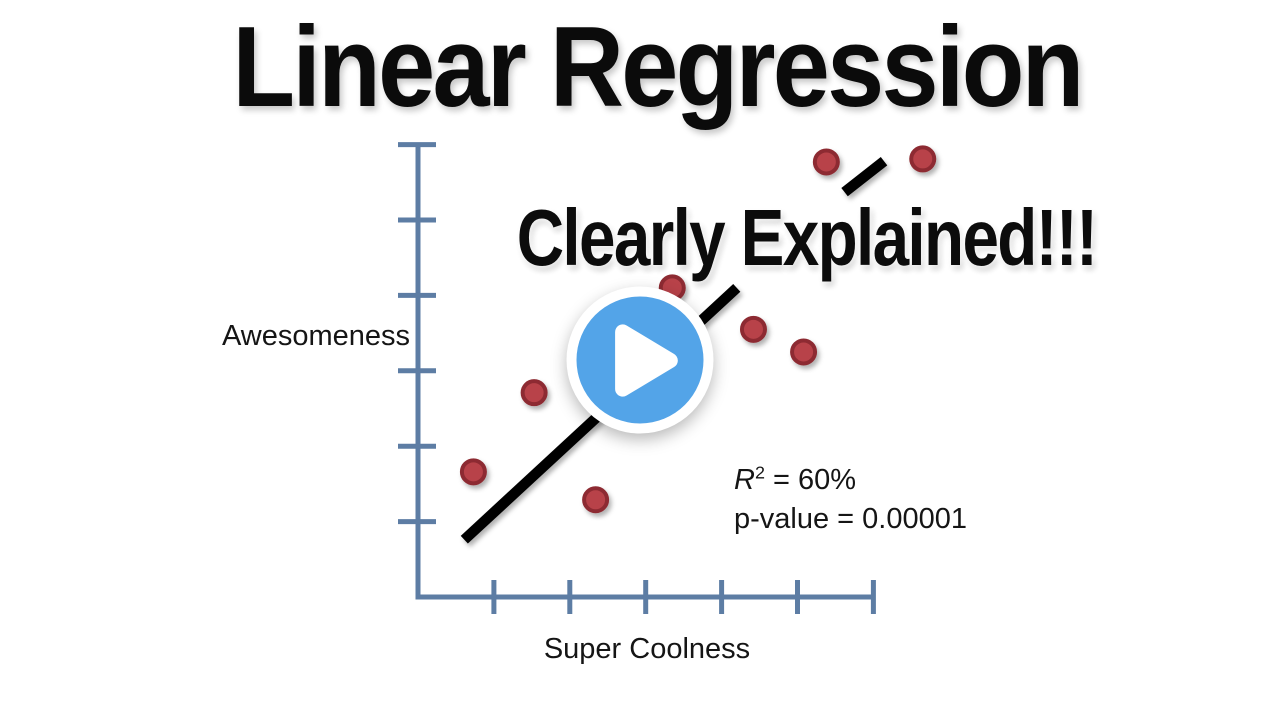 This screenshot has width=1280, height=720. I want to click on play-button, so click(640, 360).